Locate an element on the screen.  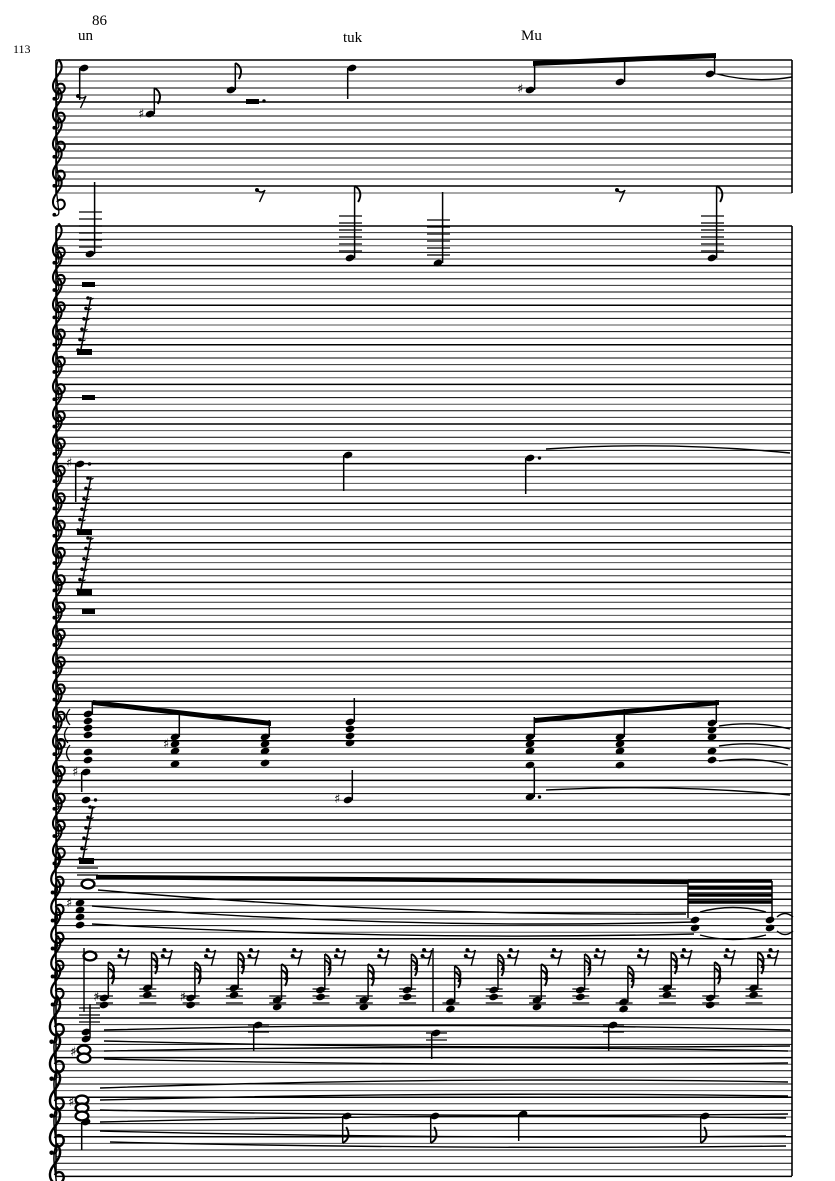
beam is located at coordinates (627, 711).